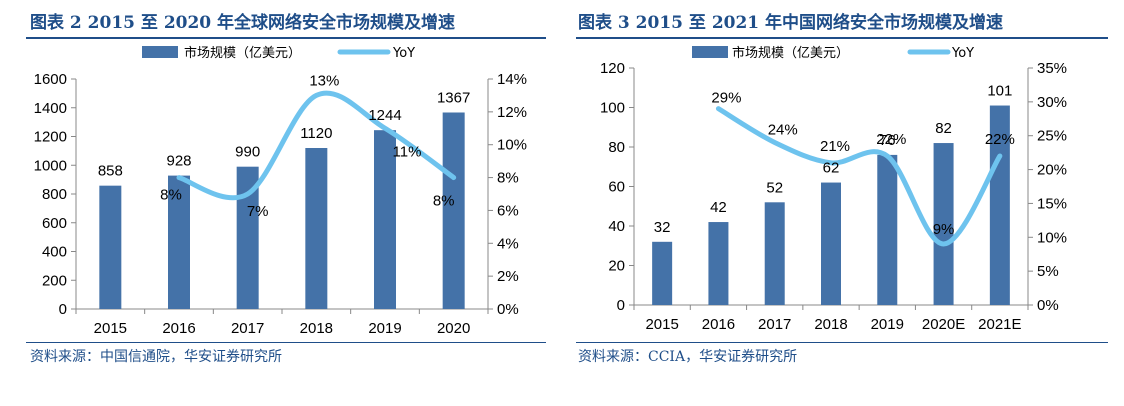  I want to click on y-tick-label: 100, so click(612, 108).